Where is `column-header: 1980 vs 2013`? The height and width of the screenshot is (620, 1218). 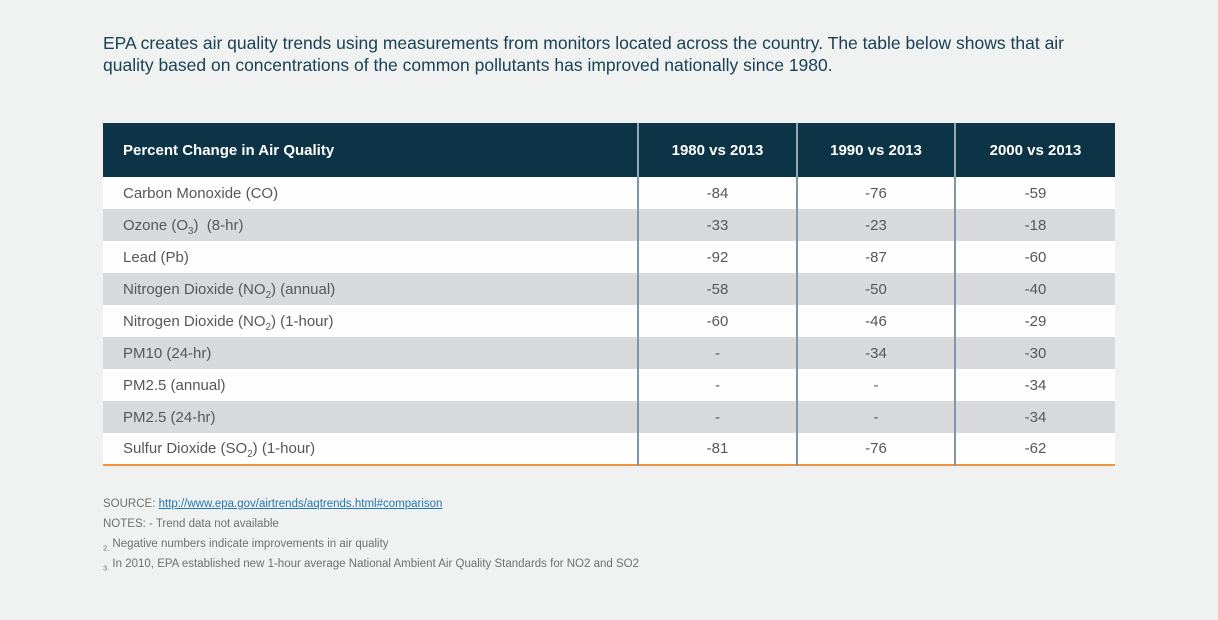
column-header: 1980 vs 2013 is located at coordinates (717, 150).